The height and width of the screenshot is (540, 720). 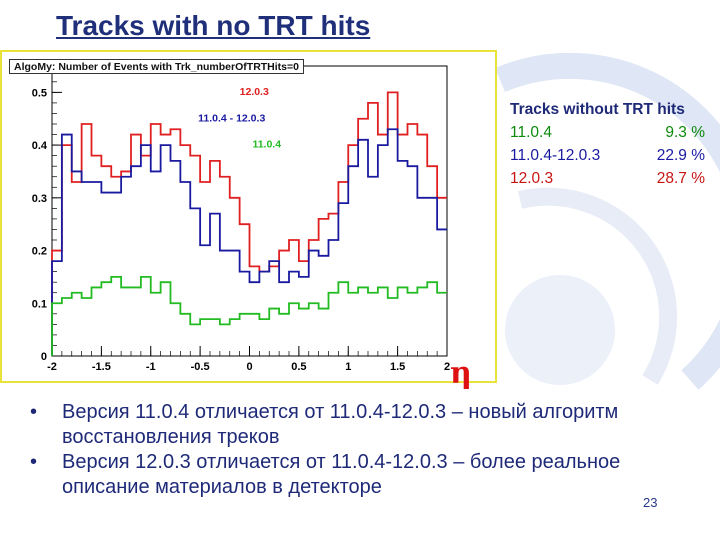 I want to click on summary-header: Tracks without TRT hits, so click(x=597, y=109).